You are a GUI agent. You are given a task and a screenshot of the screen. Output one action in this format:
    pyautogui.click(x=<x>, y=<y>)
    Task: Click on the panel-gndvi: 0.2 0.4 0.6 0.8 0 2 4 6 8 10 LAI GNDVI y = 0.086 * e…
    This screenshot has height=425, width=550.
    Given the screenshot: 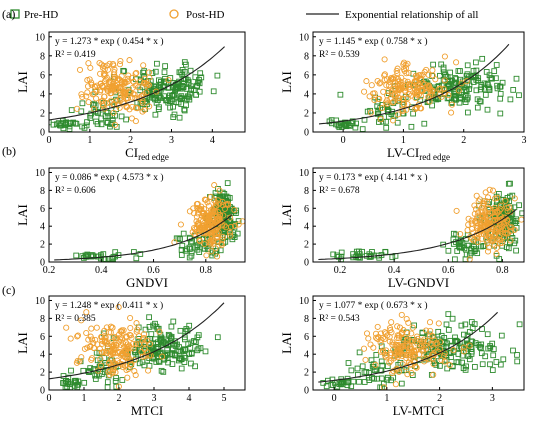 What is the action you would take?
    pyautogui.click(x=130, y=228)
    